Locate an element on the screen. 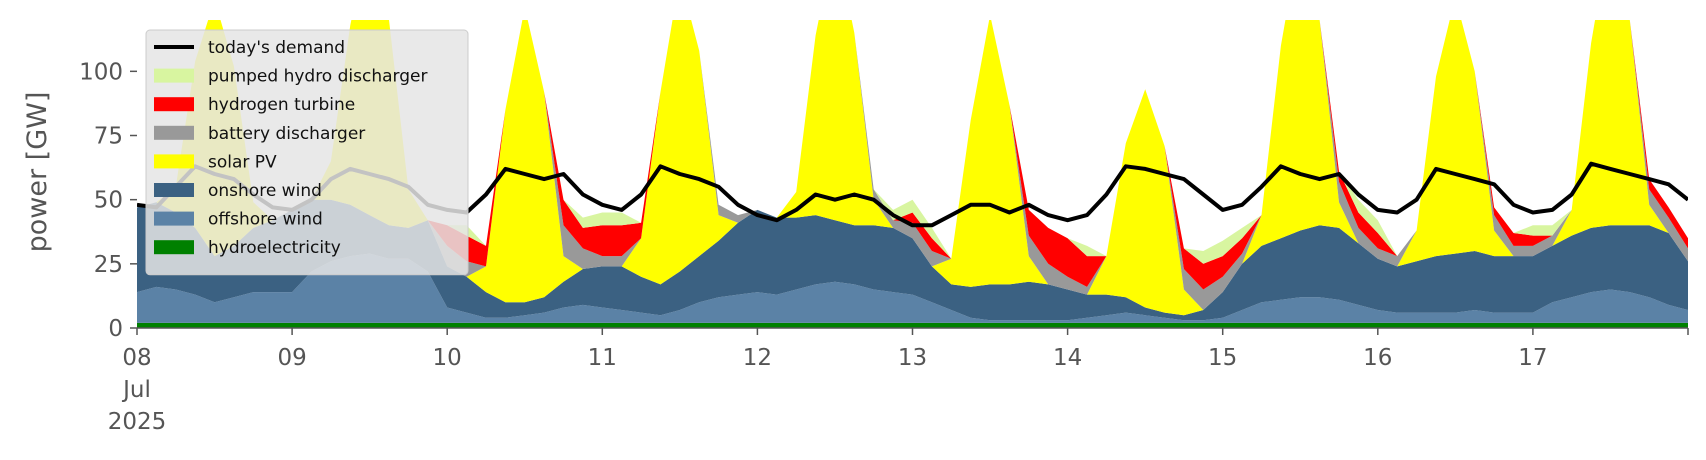 Image resolution: width=1706 pixels, height=460 pixels. legend-swatch-onshore-wind is located at coordinates (174, 190).